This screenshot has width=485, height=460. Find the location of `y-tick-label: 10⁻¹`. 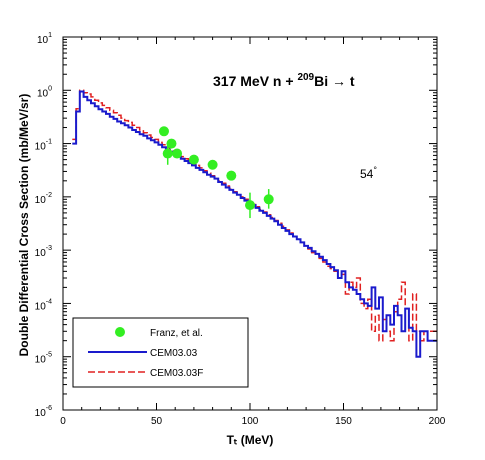

y-tick-label: 10⁻¹ is located at coordinates (43, 146).